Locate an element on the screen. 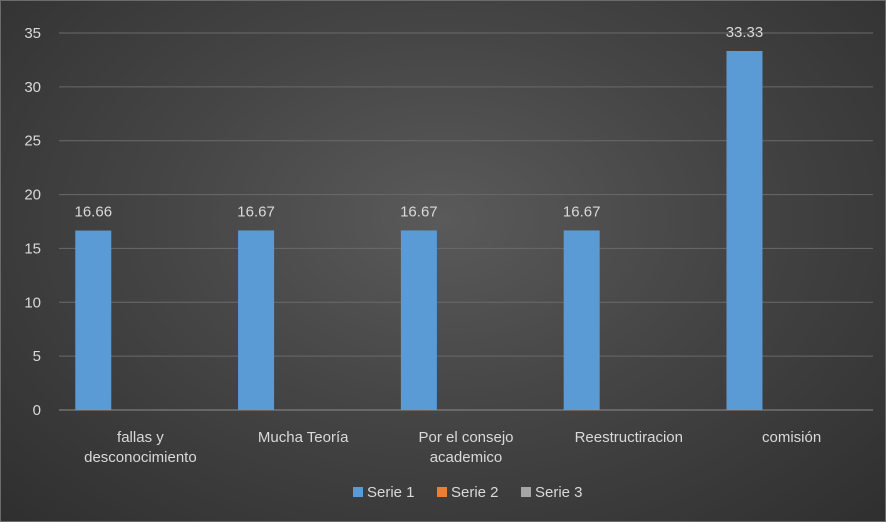  y-axis-ticks: 0 5 10 15 20 25 30 35 is located at coordinates (32, 222).